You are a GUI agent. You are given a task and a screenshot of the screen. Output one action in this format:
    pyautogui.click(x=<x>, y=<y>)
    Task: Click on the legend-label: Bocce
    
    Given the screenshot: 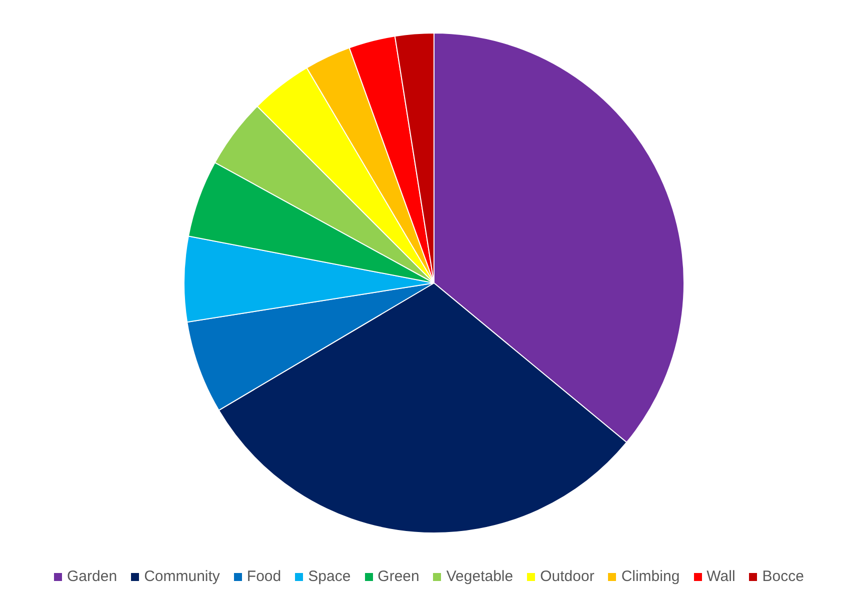 What is the action you would take?
    pyautogui.click(x=783, y=576)
    